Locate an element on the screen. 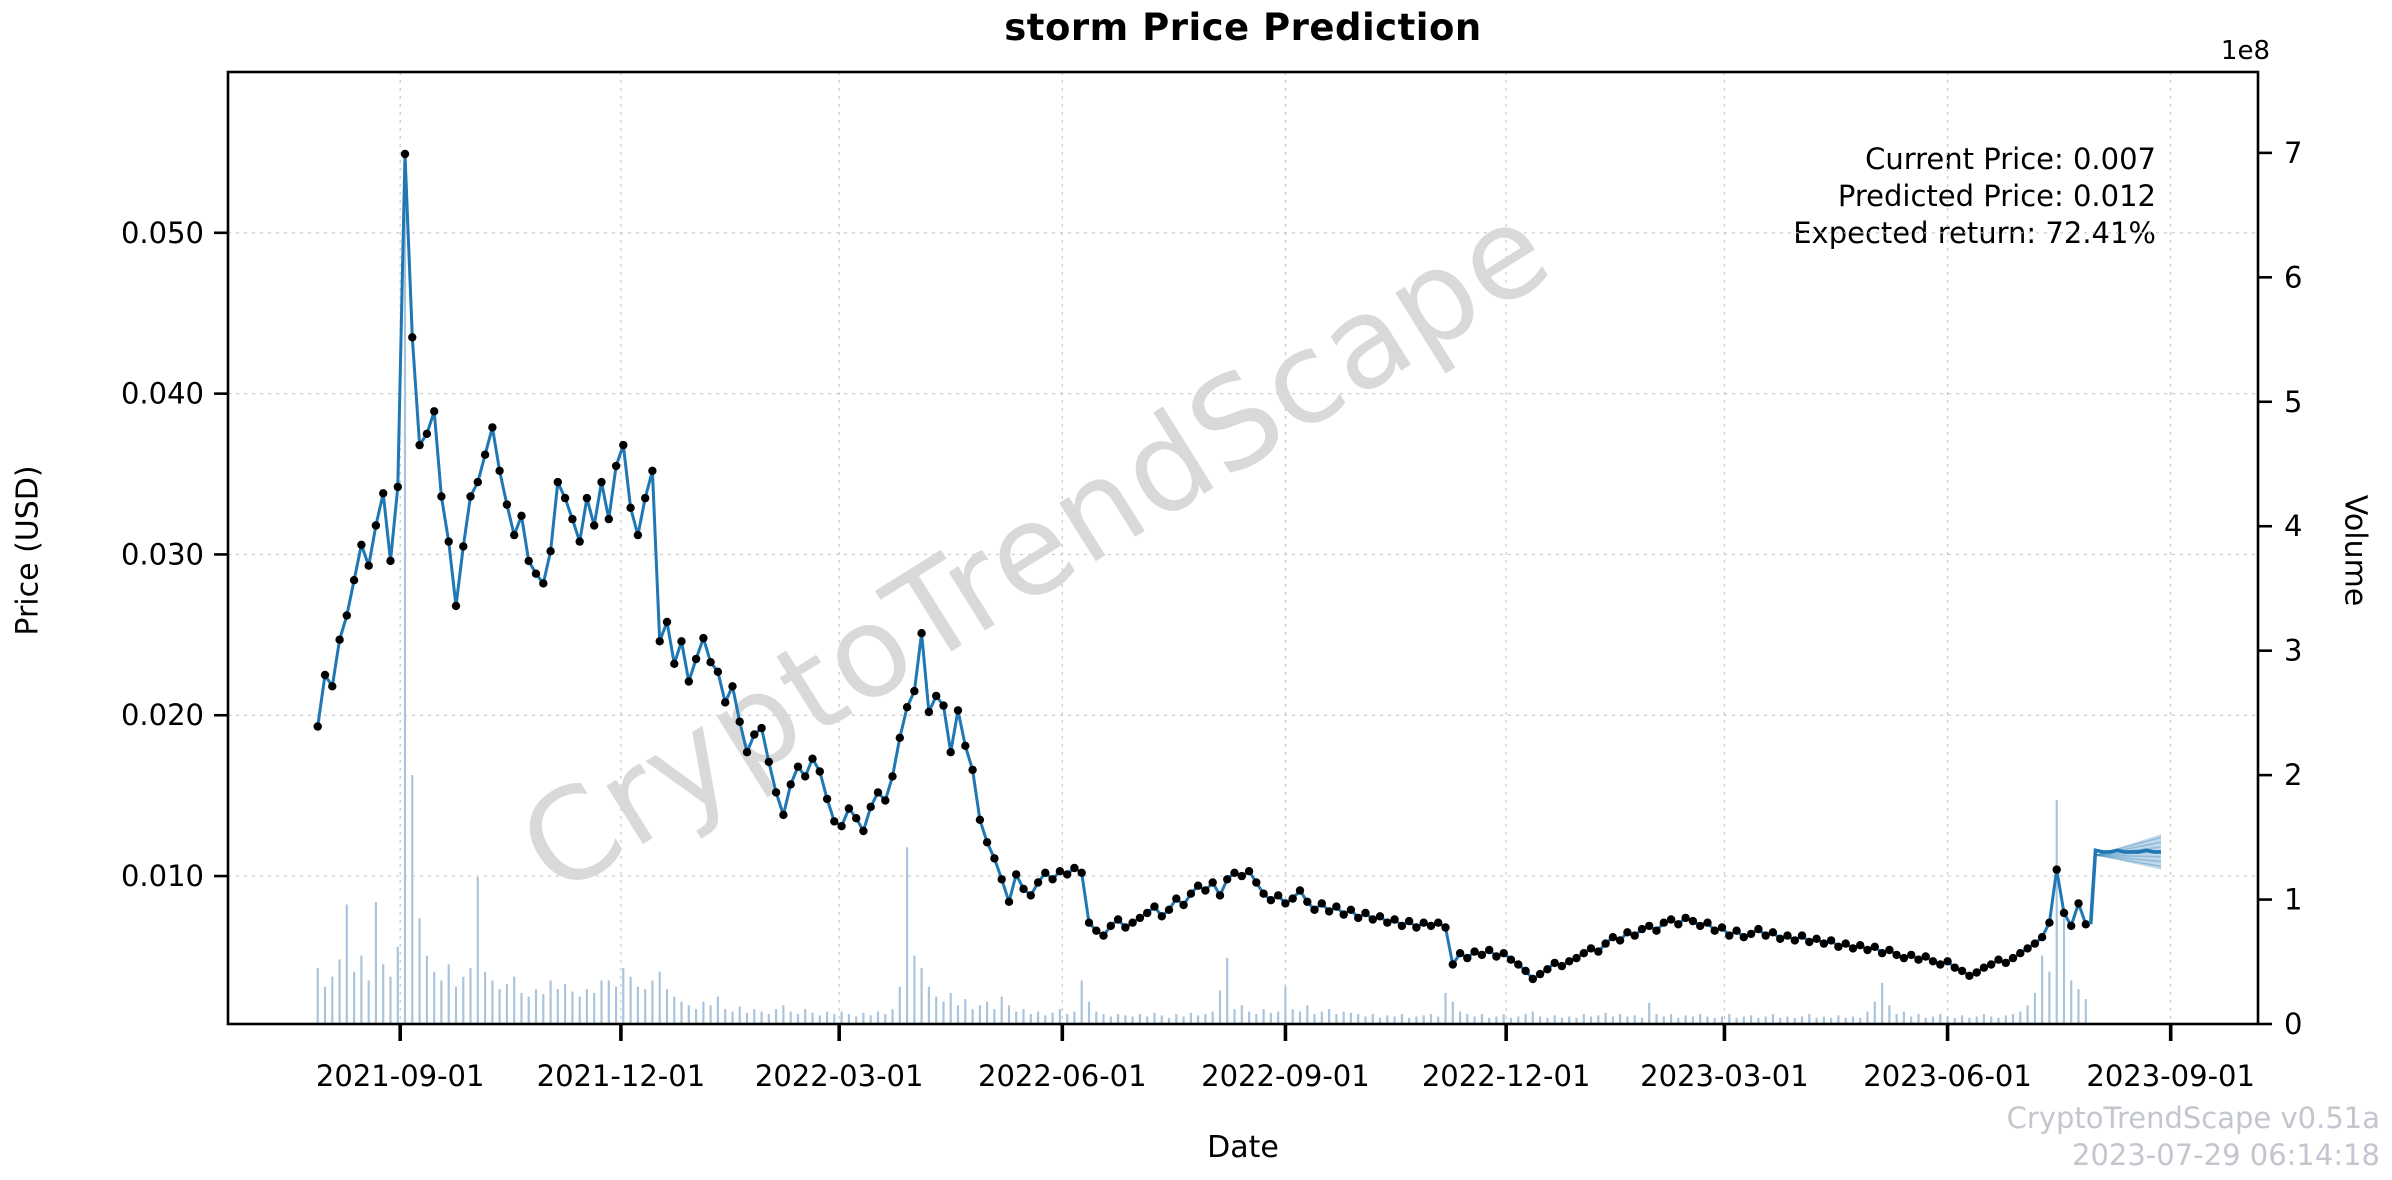 The width and height of the screenshot is (2392, 1180). forecast-fan-line is located at coordinates (2128, 856).